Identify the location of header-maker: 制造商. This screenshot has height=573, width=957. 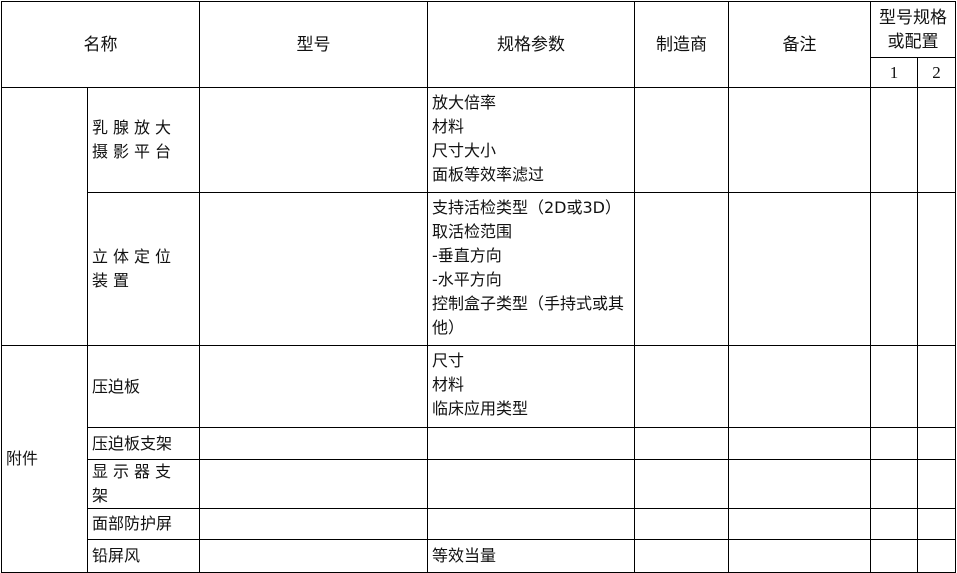
(681, 44).